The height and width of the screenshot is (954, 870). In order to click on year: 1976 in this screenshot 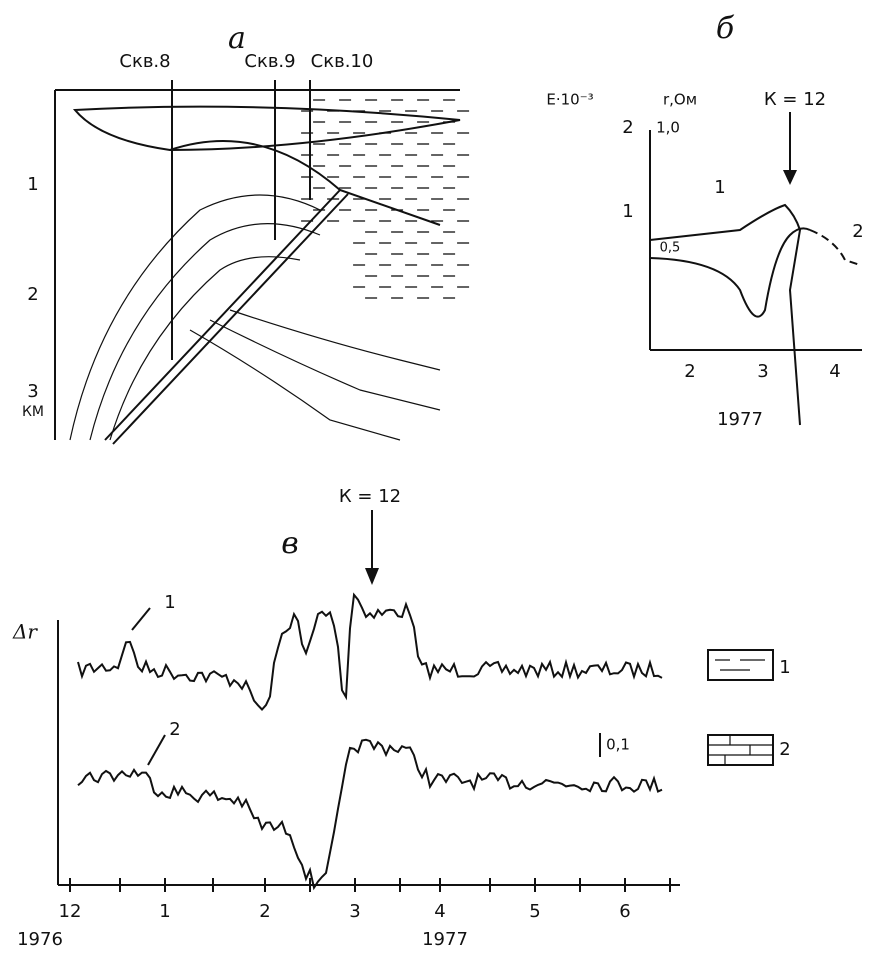, I will do `click(40, 939)`.